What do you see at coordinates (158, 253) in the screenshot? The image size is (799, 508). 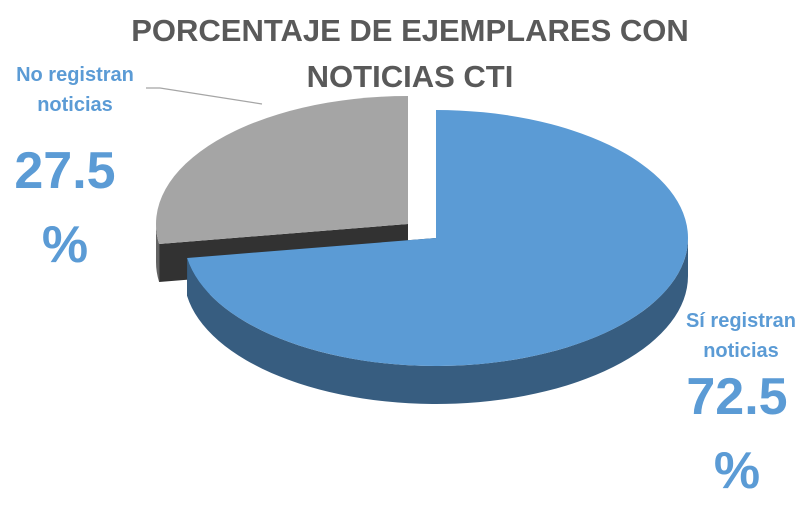 I see `slice-side` at bounding box center [158, 253].